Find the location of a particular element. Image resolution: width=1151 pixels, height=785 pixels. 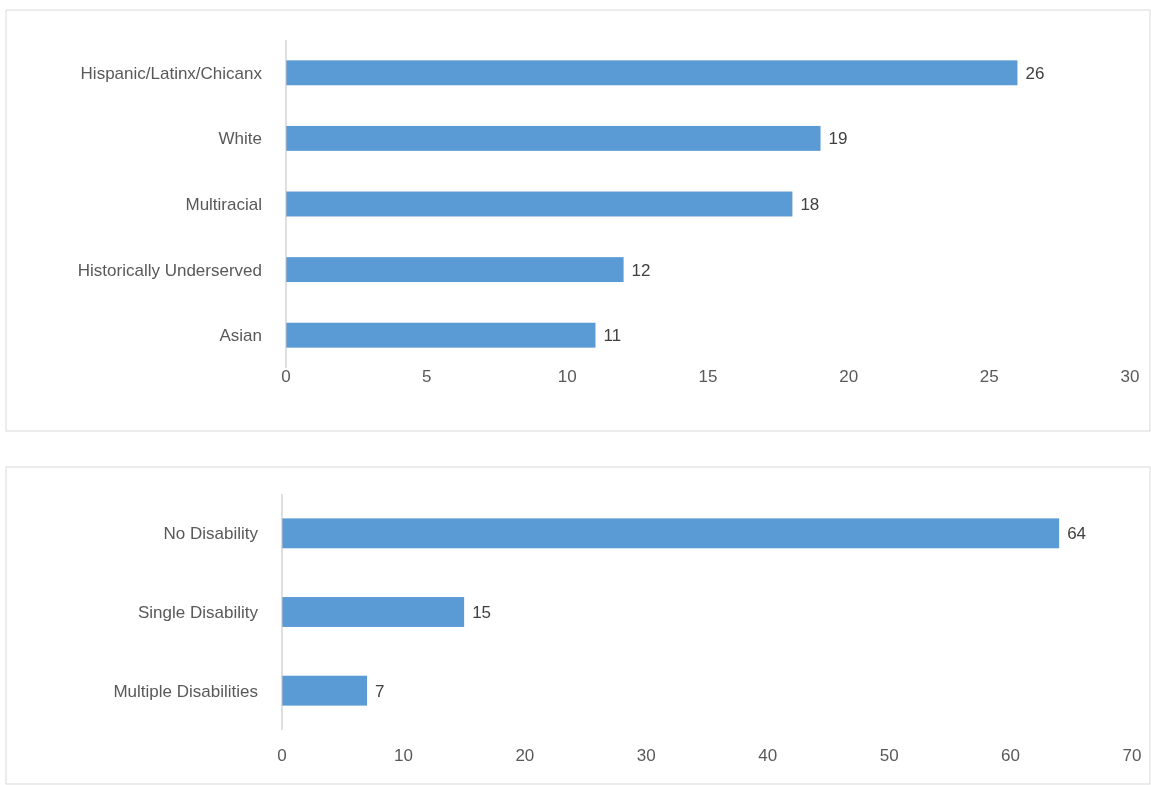

x-tick-label: 5 is located at coordinates (426, 376).